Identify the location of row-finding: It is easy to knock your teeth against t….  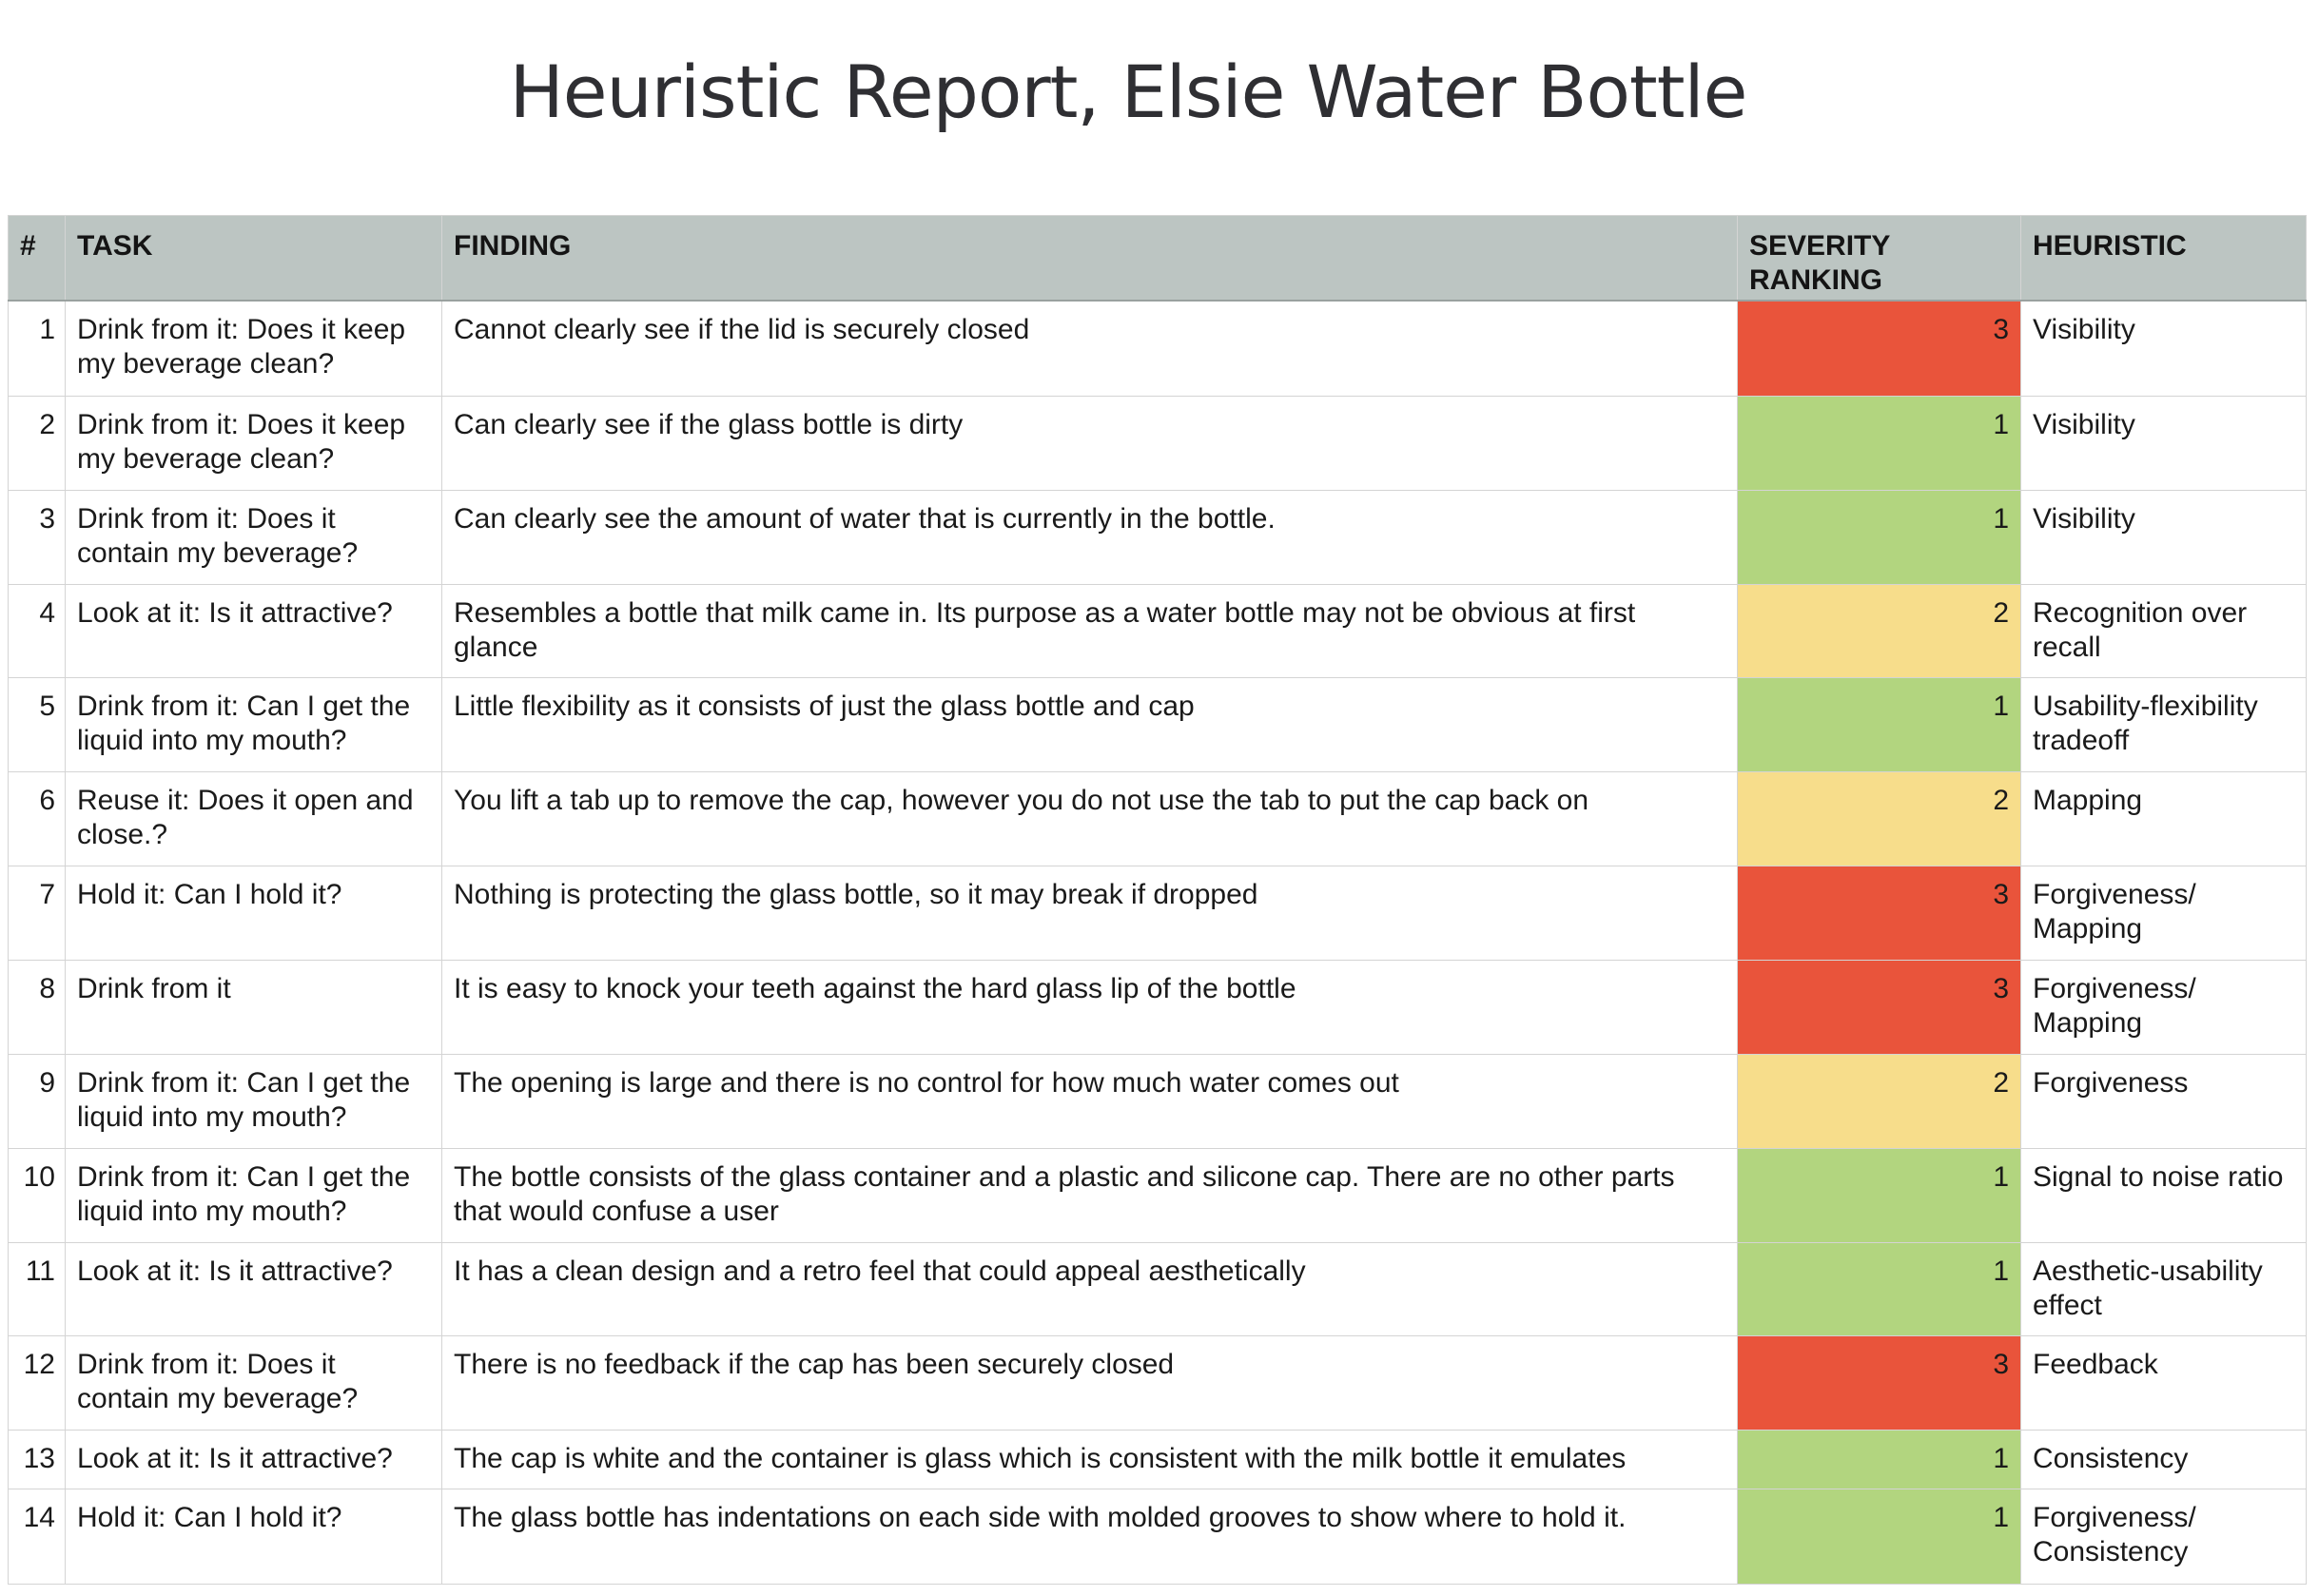
(1089, 1007).